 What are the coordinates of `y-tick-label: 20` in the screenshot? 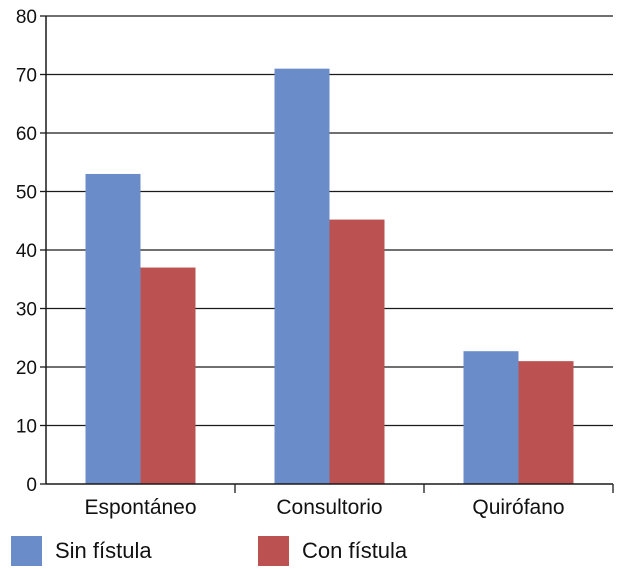 It's located at (26, 368).